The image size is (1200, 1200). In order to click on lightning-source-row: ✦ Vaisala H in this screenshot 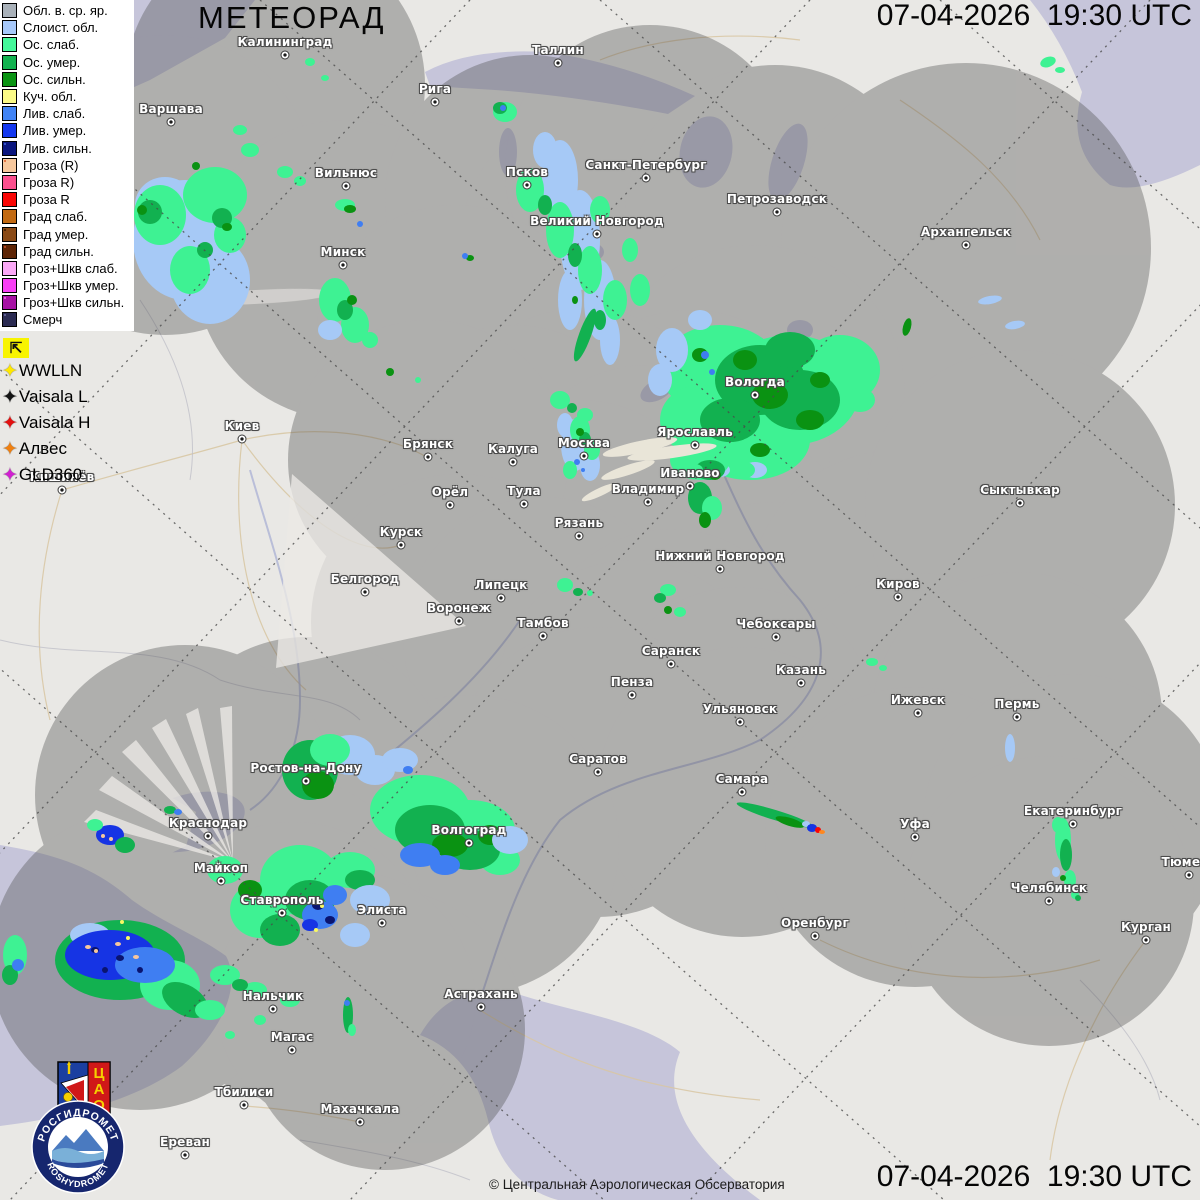, I will do `click(46, 423)`.